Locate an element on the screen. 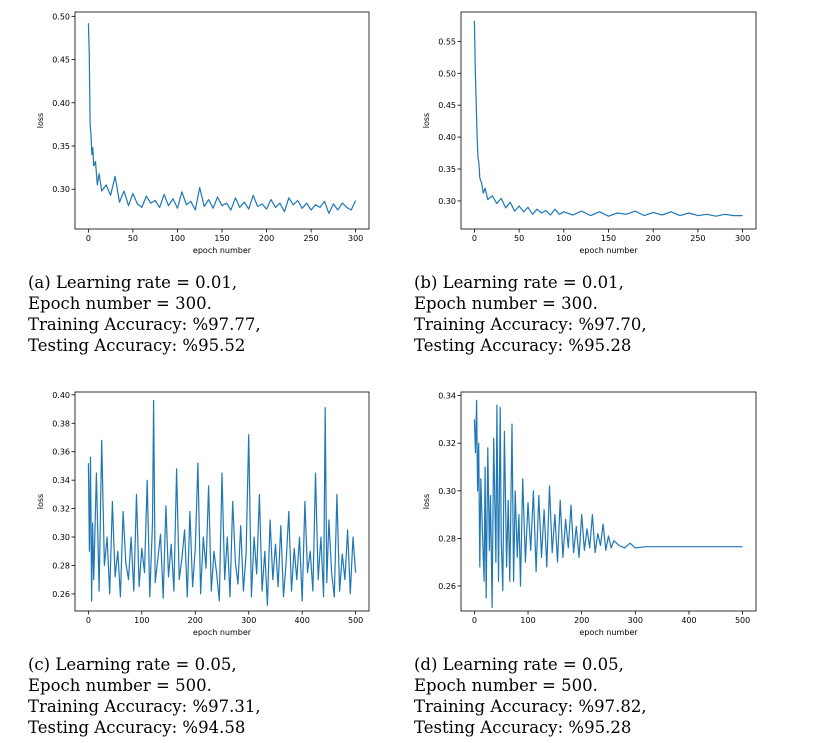 The height and width of the screenshot is (743, 814). chart-d-ytick-label: 0.34 is located at coordinates (447, 396).